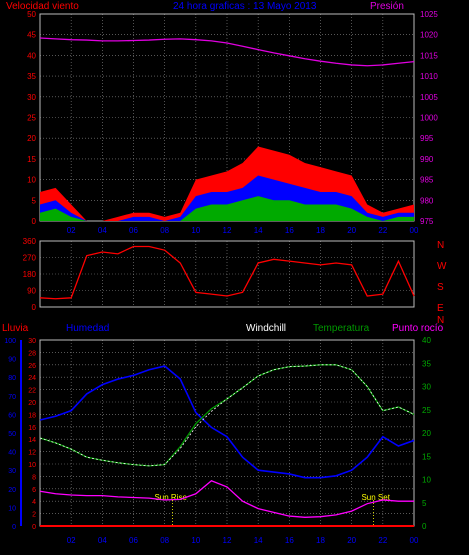 The image size is (469, 555). Describe the element at coordinates (375, 497) in the screenshot. I see `sunset-label: Sun Set` at that location.